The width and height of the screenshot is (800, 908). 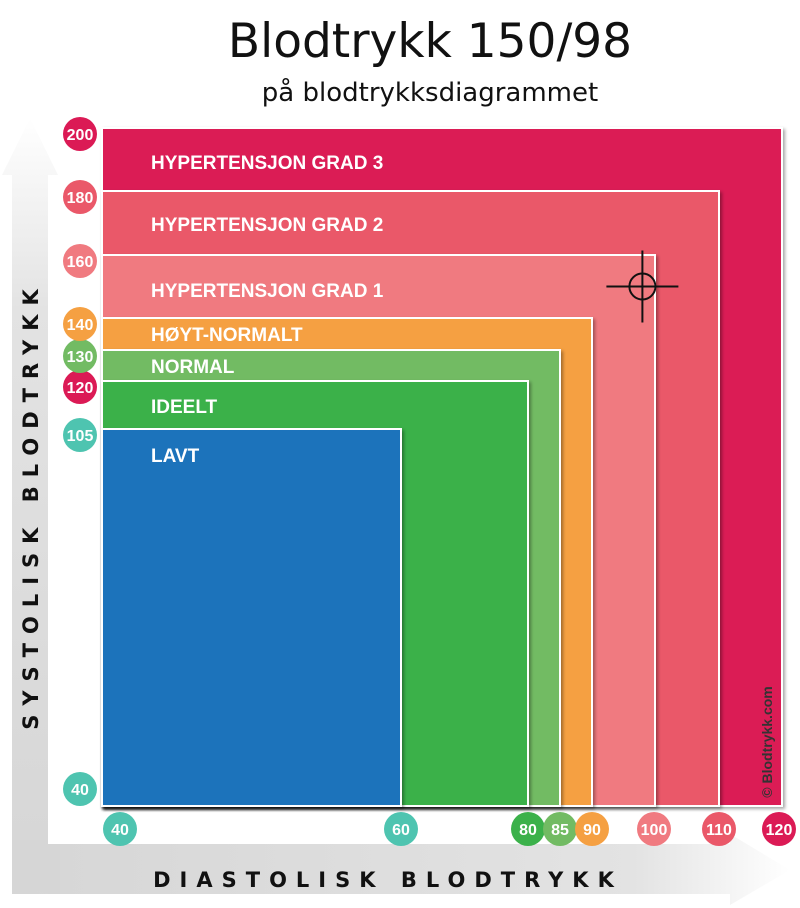 I want to click on y-tick-105-bubble, so click(x=80, y=435).